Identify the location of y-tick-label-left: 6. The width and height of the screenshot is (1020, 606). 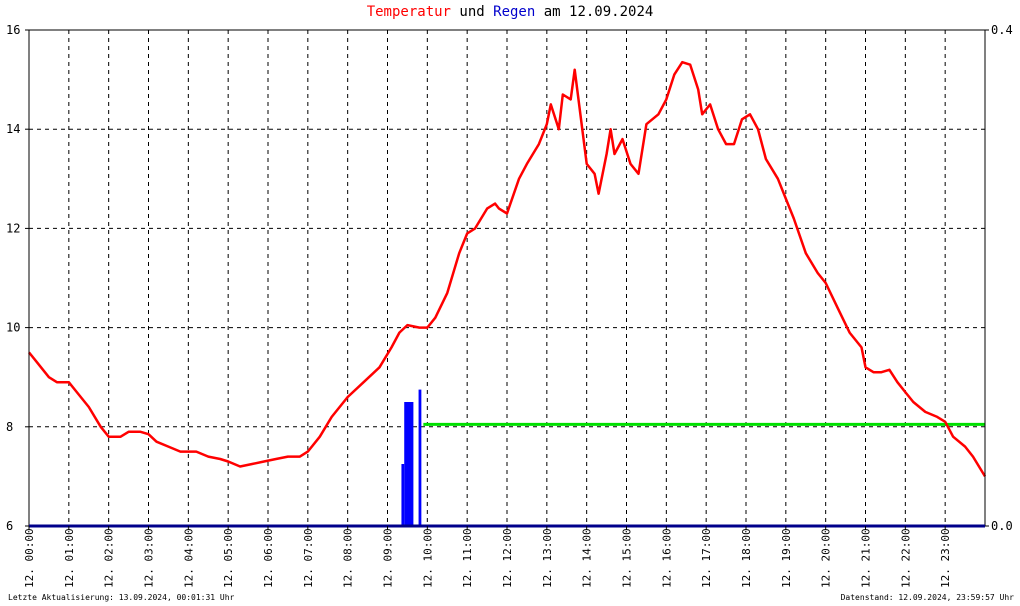
(9, 526).